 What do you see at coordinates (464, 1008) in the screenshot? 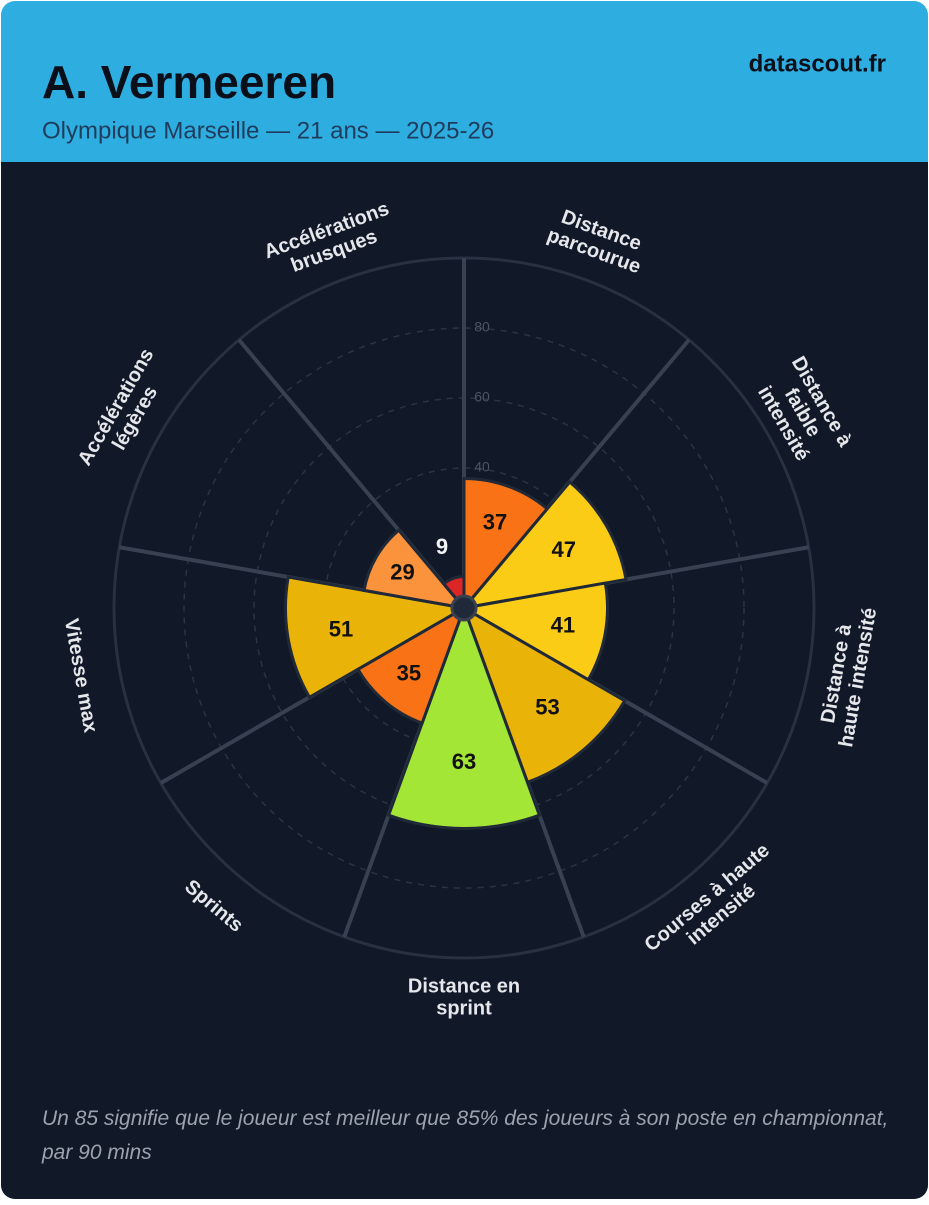
I see `category-label-line: sprint` at bounding box center [464, 1008].